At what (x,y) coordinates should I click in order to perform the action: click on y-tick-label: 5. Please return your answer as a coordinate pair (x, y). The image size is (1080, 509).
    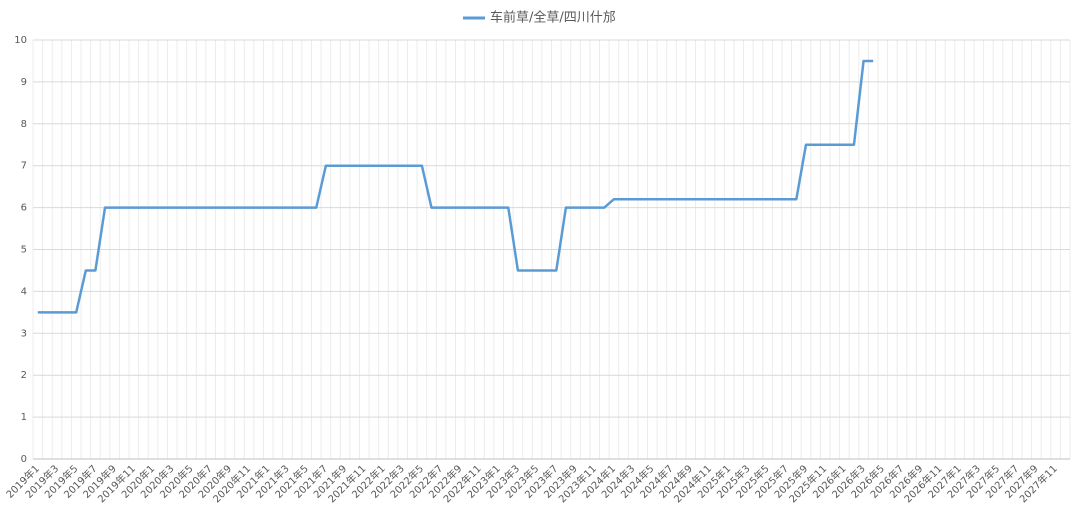
    Looking at the image, I should click on (24, 250).